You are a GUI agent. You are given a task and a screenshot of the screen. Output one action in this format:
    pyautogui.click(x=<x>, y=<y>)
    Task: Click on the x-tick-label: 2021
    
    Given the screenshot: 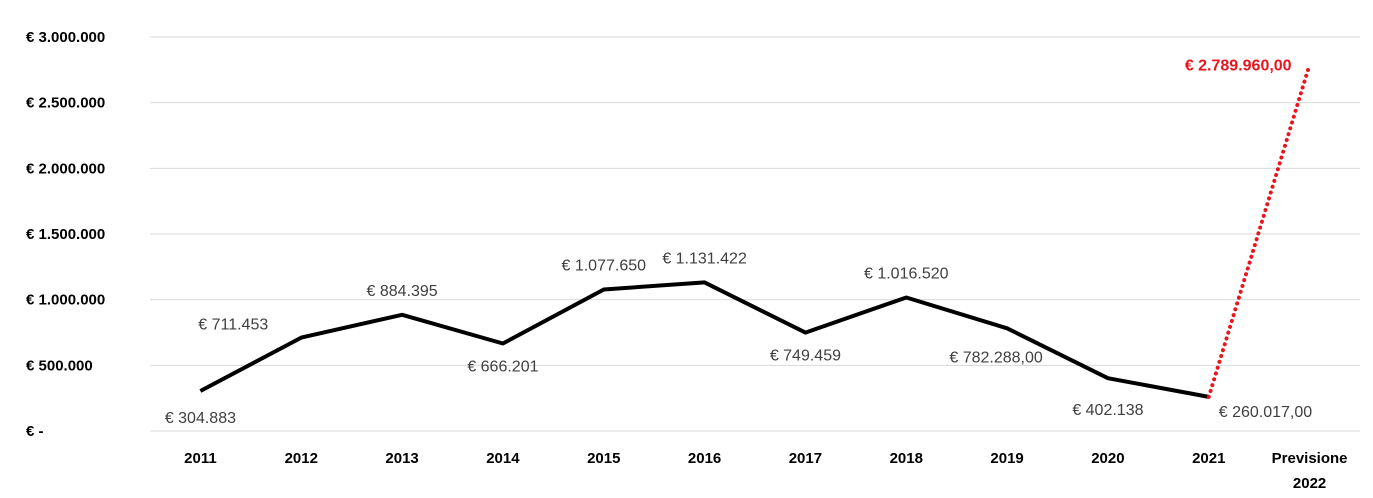 What is the action you would take?
    pyautogui.click(x=1208, y=458)
    